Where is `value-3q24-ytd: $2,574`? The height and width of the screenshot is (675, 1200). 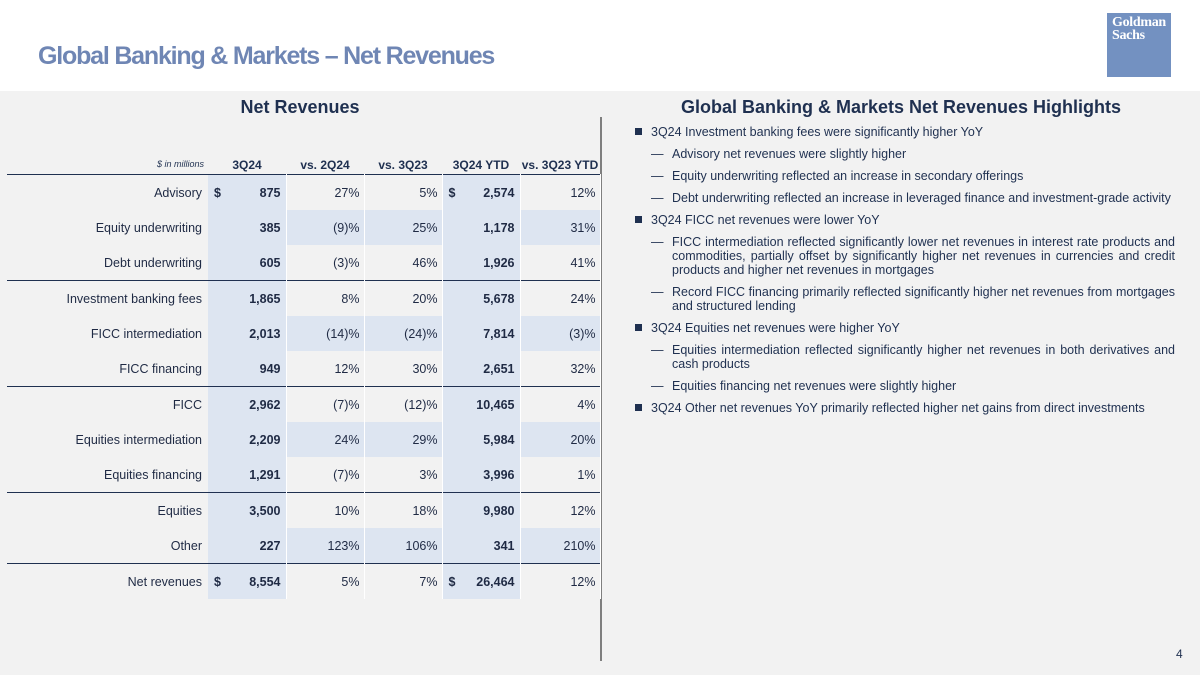 value-3q24-ytd: $2,574 is located at coordinates (481, 192).